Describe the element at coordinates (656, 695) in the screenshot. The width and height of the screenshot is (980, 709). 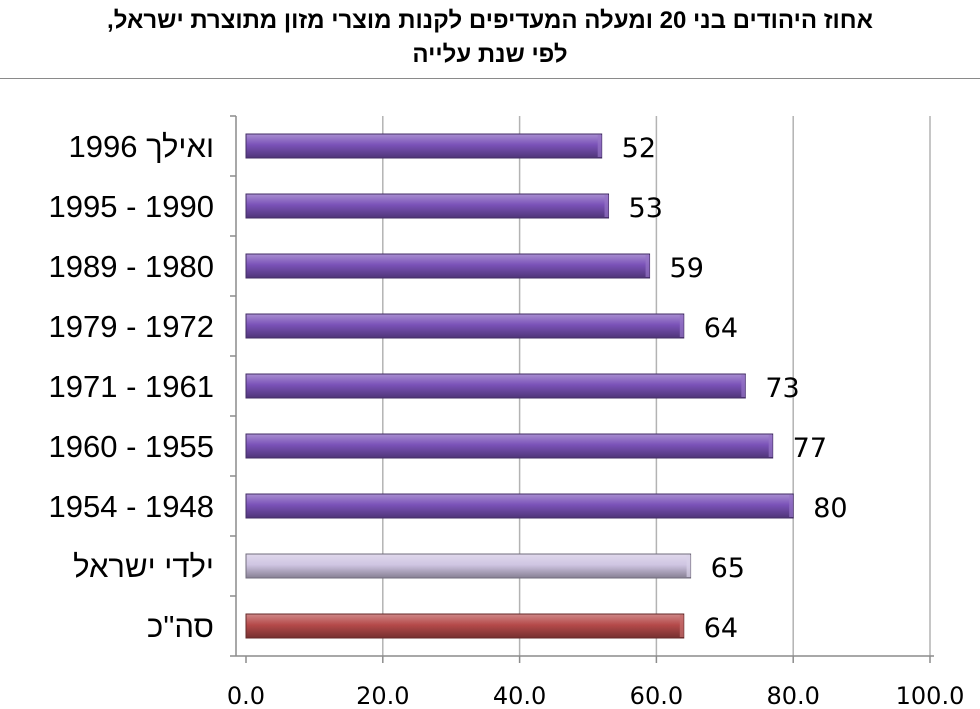
I see `x-tick-label: 60.0` at that location.